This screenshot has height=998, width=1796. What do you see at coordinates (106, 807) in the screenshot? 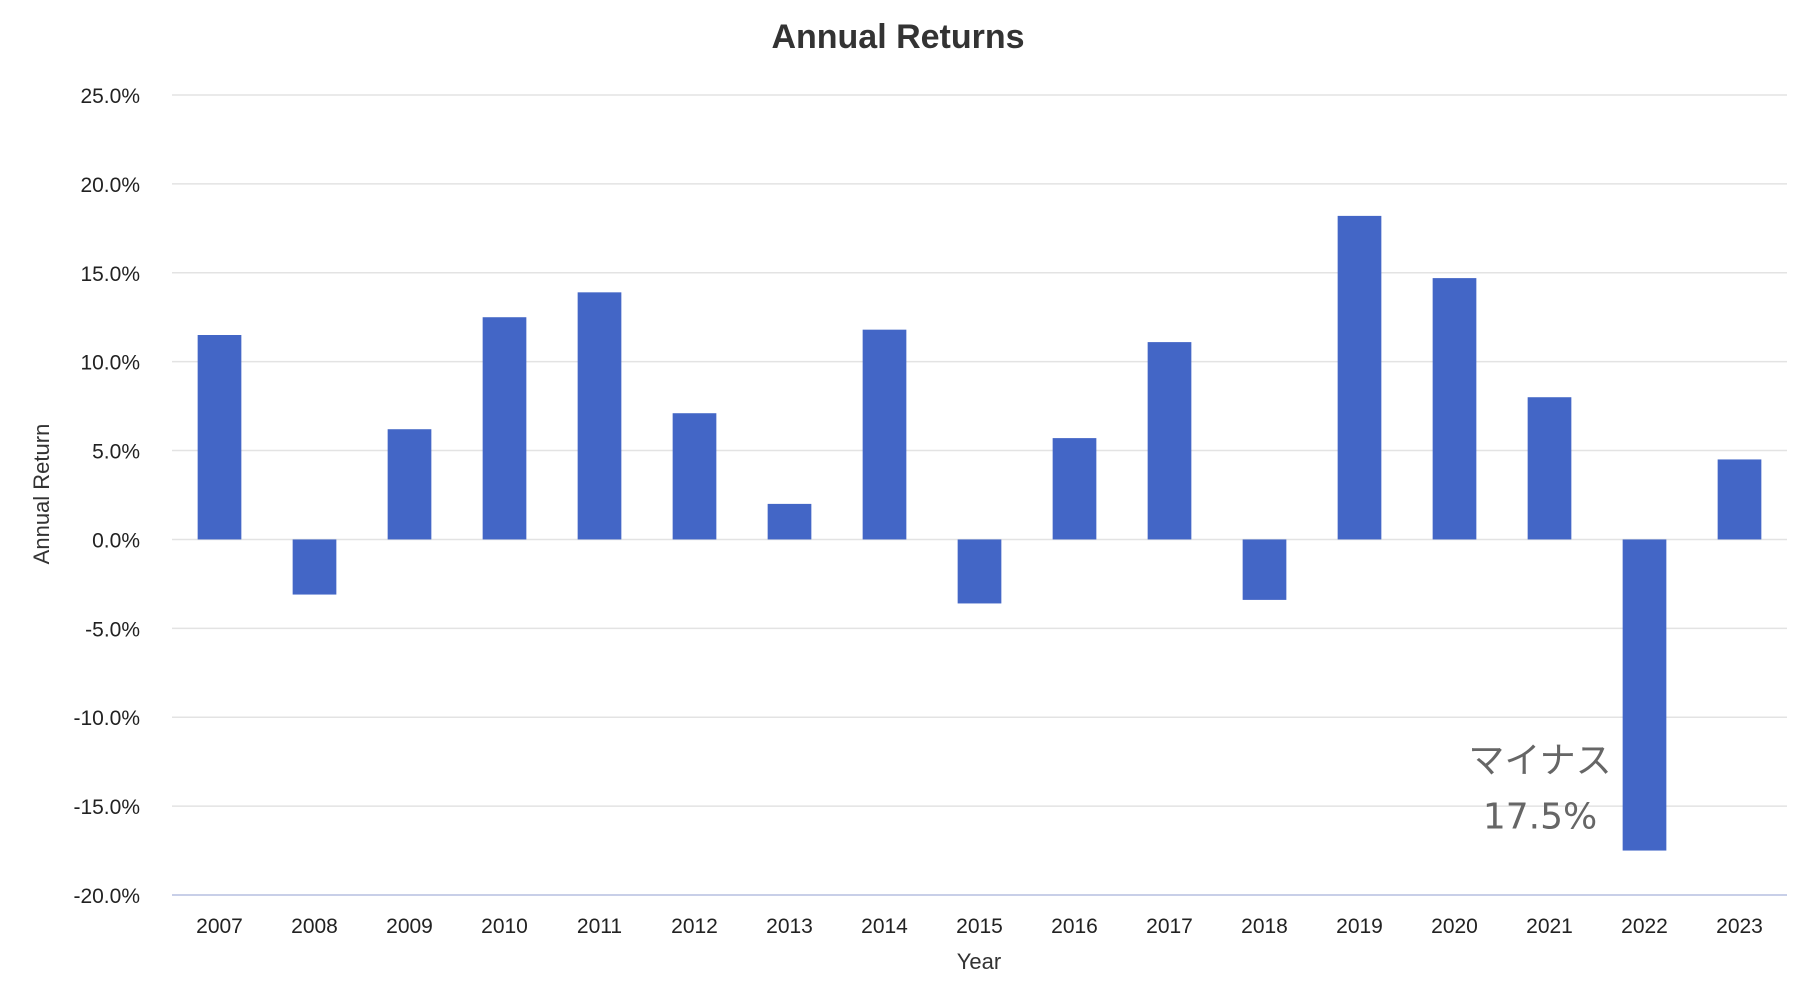
I see `y-tick-label: -15.0%` at bounding box center [106, 807].